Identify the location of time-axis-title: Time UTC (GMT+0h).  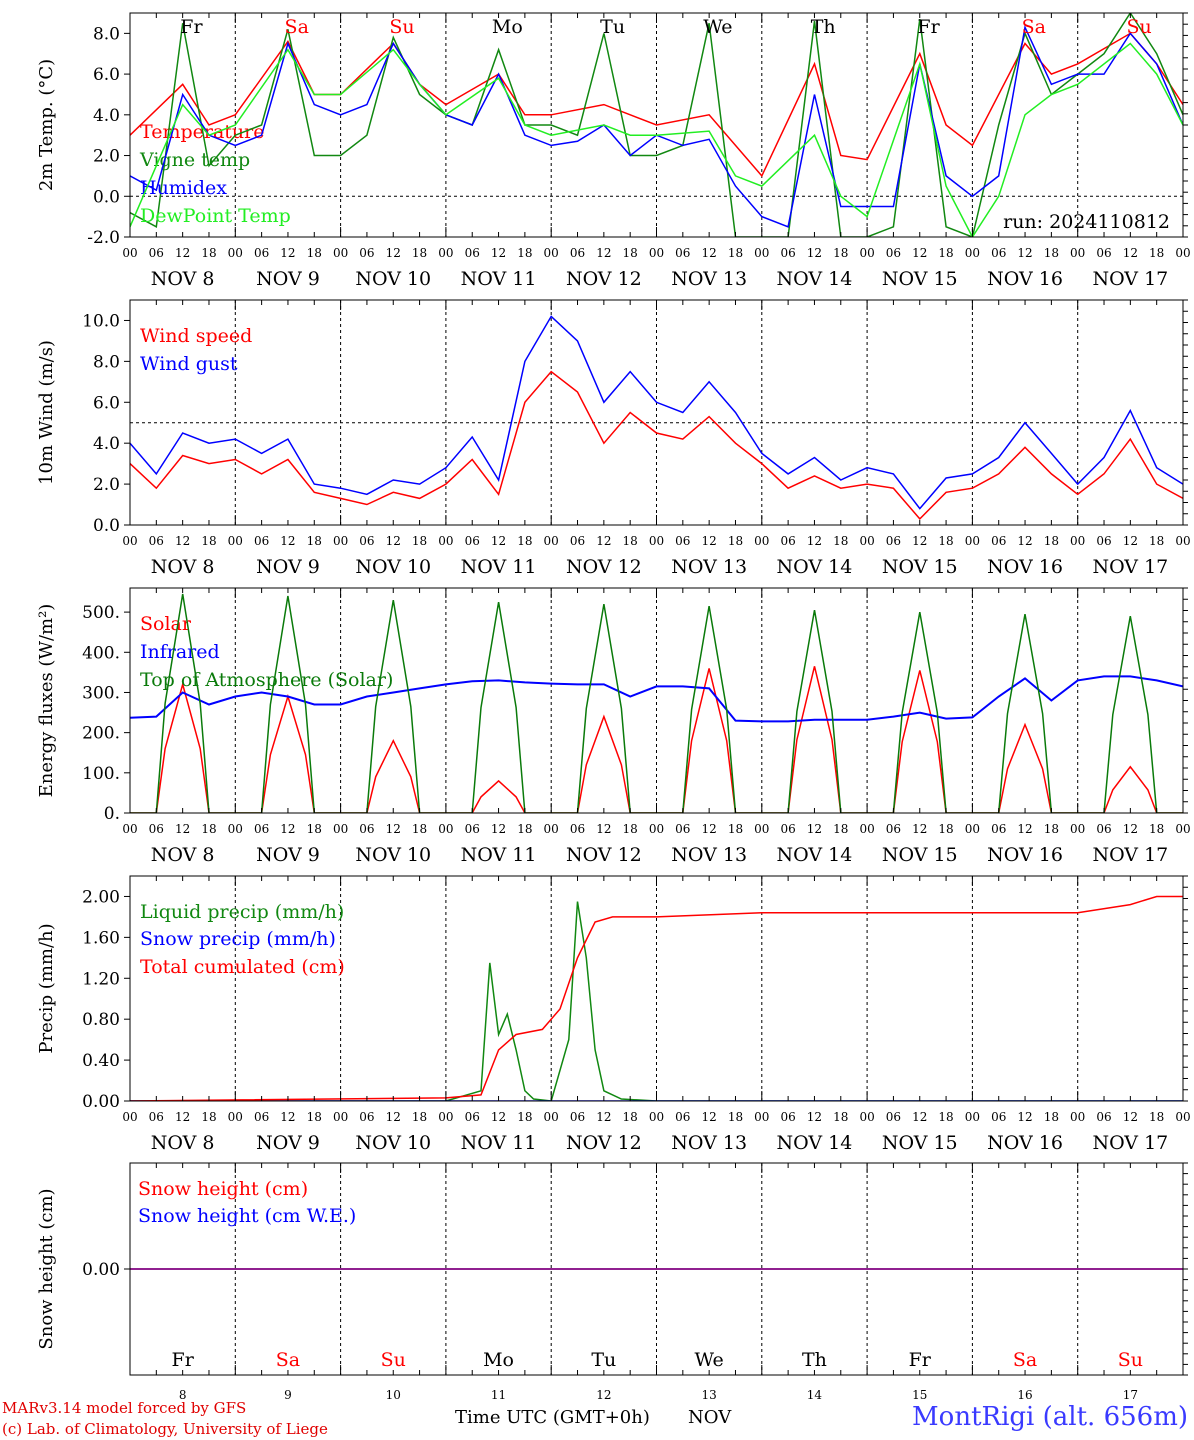
(552, 1417).